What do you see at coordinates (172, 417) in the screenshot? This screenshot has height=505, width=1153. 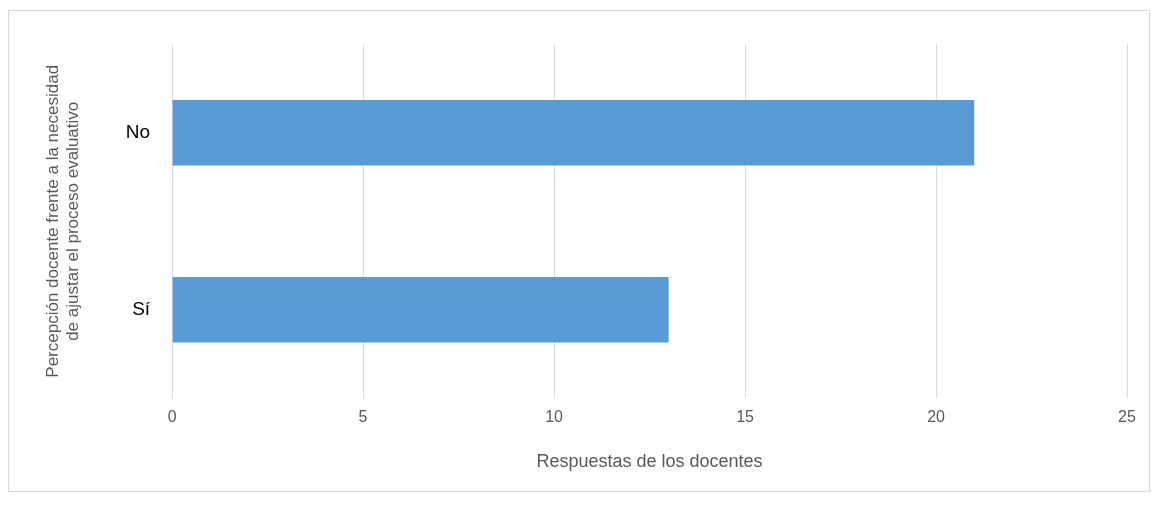 I see `x-tick-label: 0` at bounding box center [172, 417].